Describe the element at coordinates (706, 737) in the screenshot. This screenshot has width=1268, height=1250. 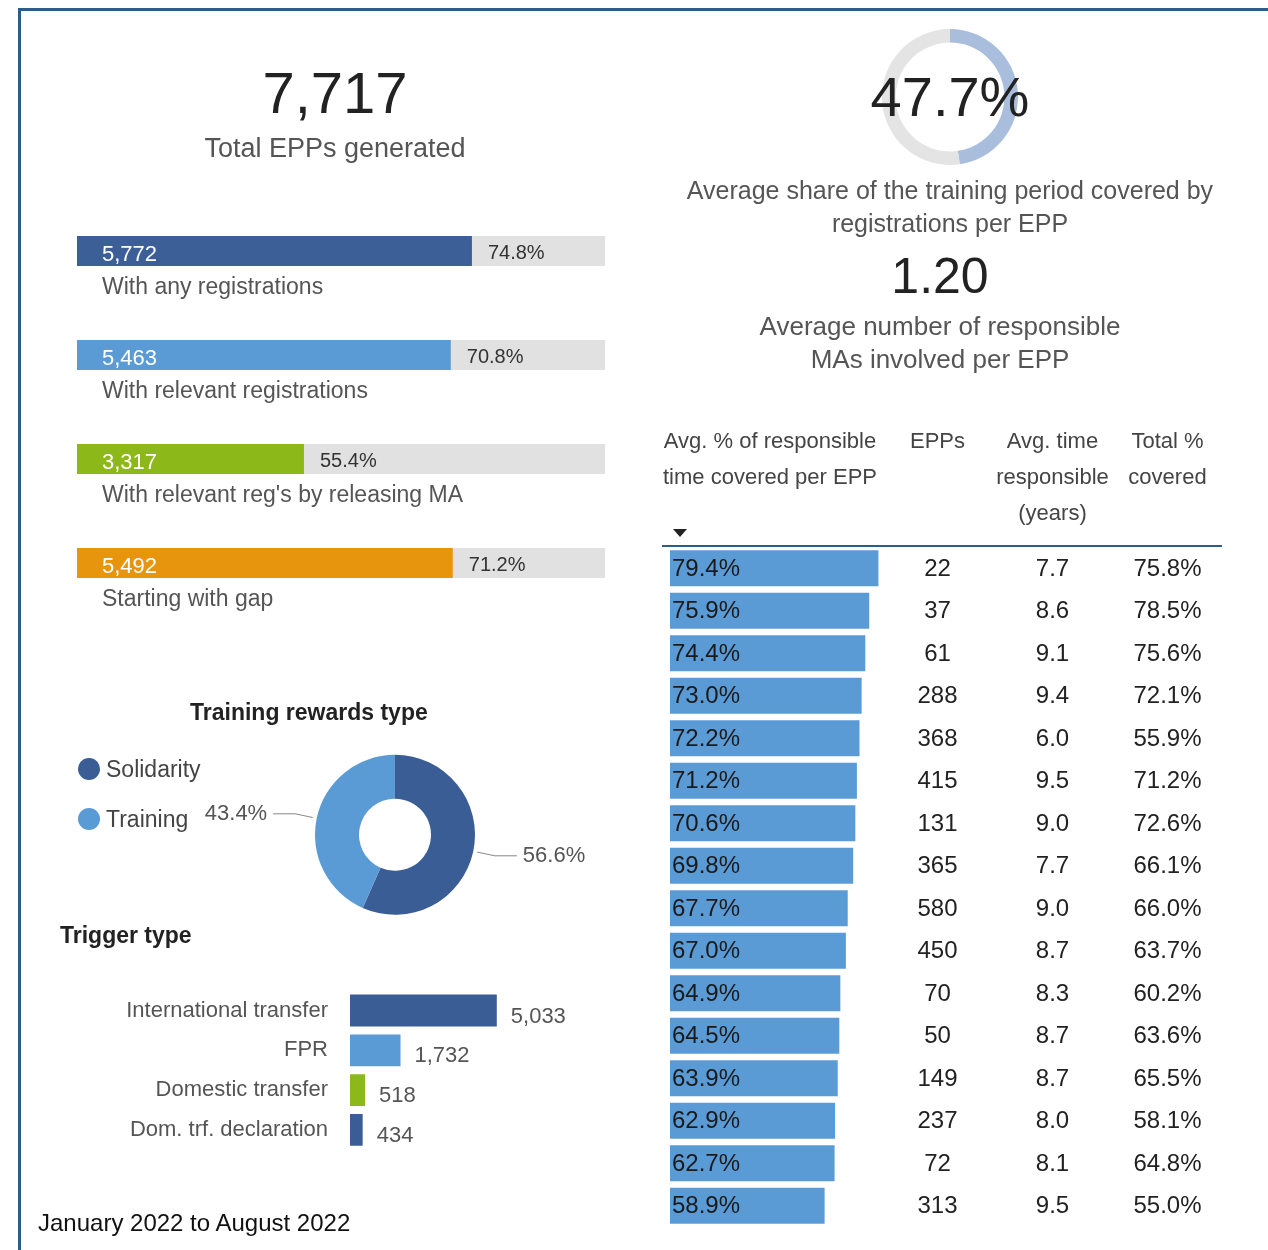
I see `data-label: 72.2%` at that location.